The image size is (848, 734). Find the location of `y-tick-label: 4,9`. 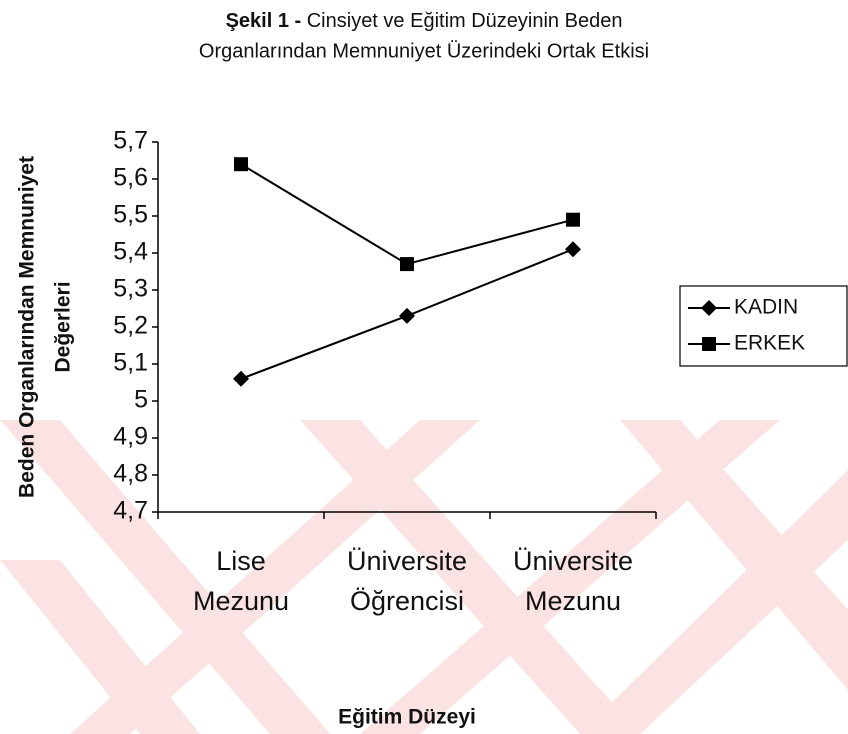

y-tick-label: 4,9 is located at coordinates (130, 437).